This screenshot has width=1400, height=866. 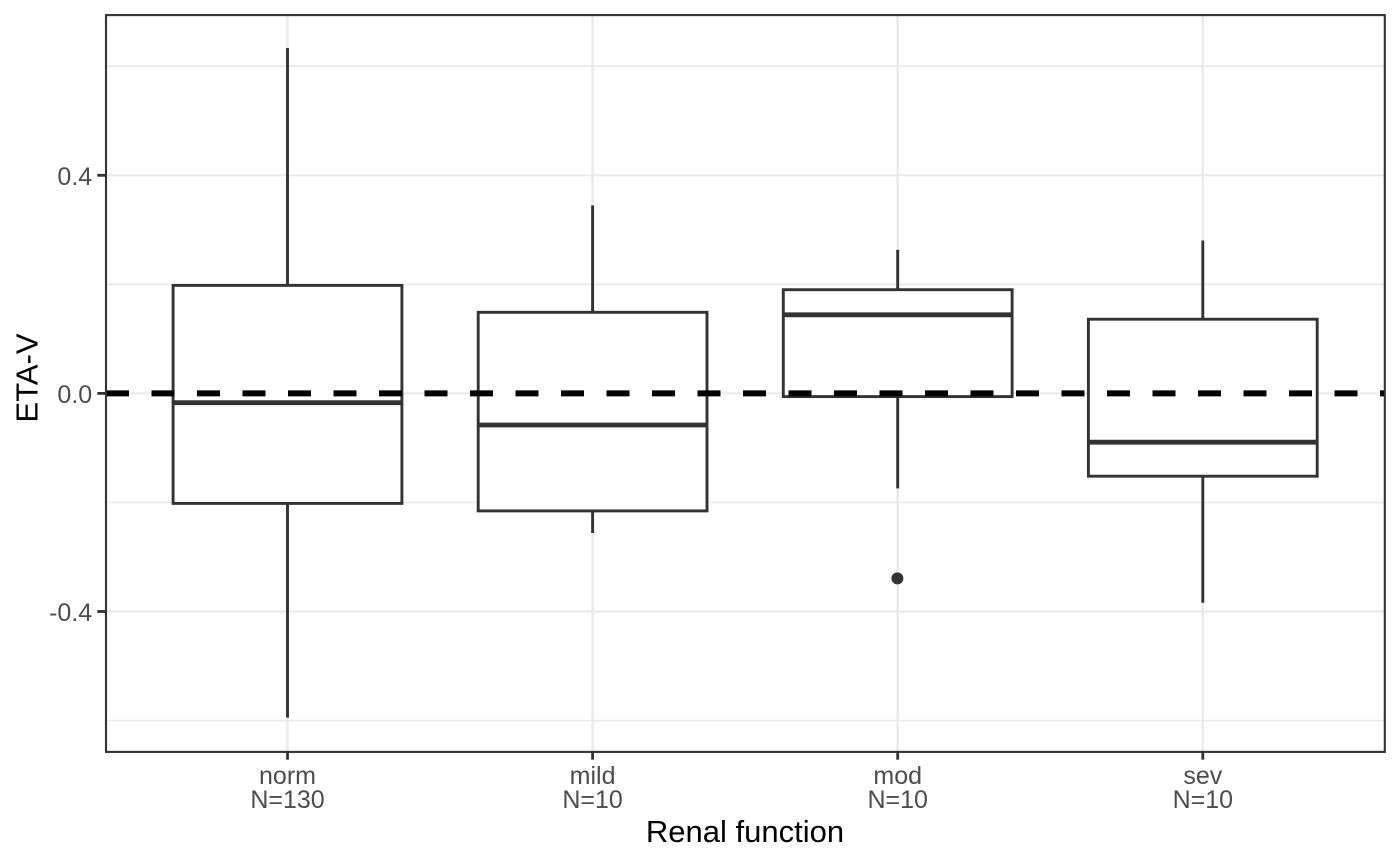 What do you see at coordinates (287, 800) in the screenshot?
I see `svg-text: N=130` at bounding box center [287, 800].